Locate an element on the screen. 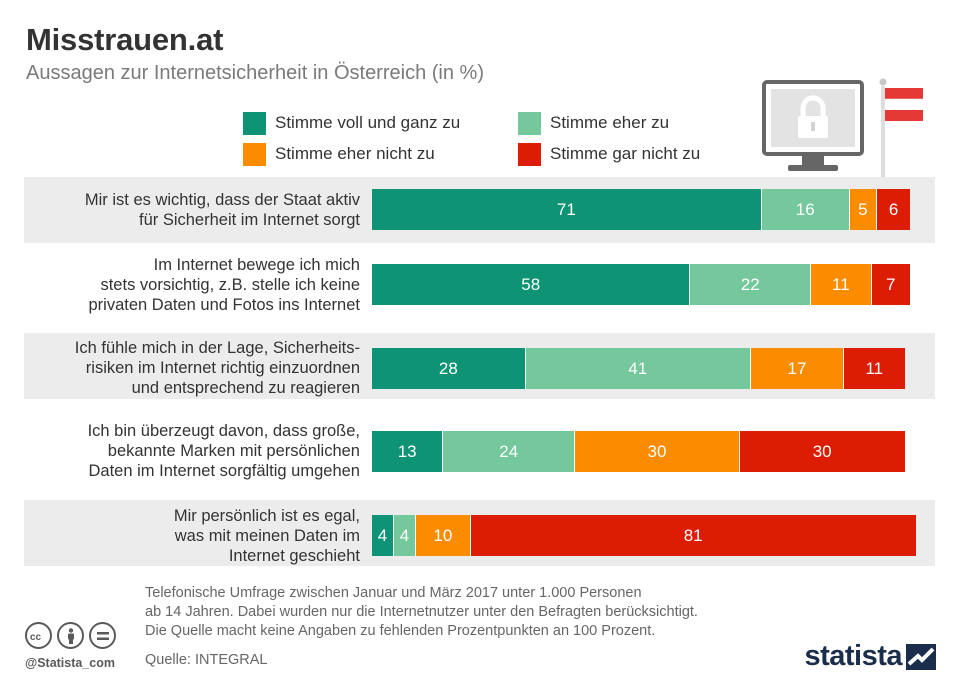 The width and height of the screenshot is (960, 684). legend-label-voll: Stimme voll und ganz zu is located at coordinates (368, 122).